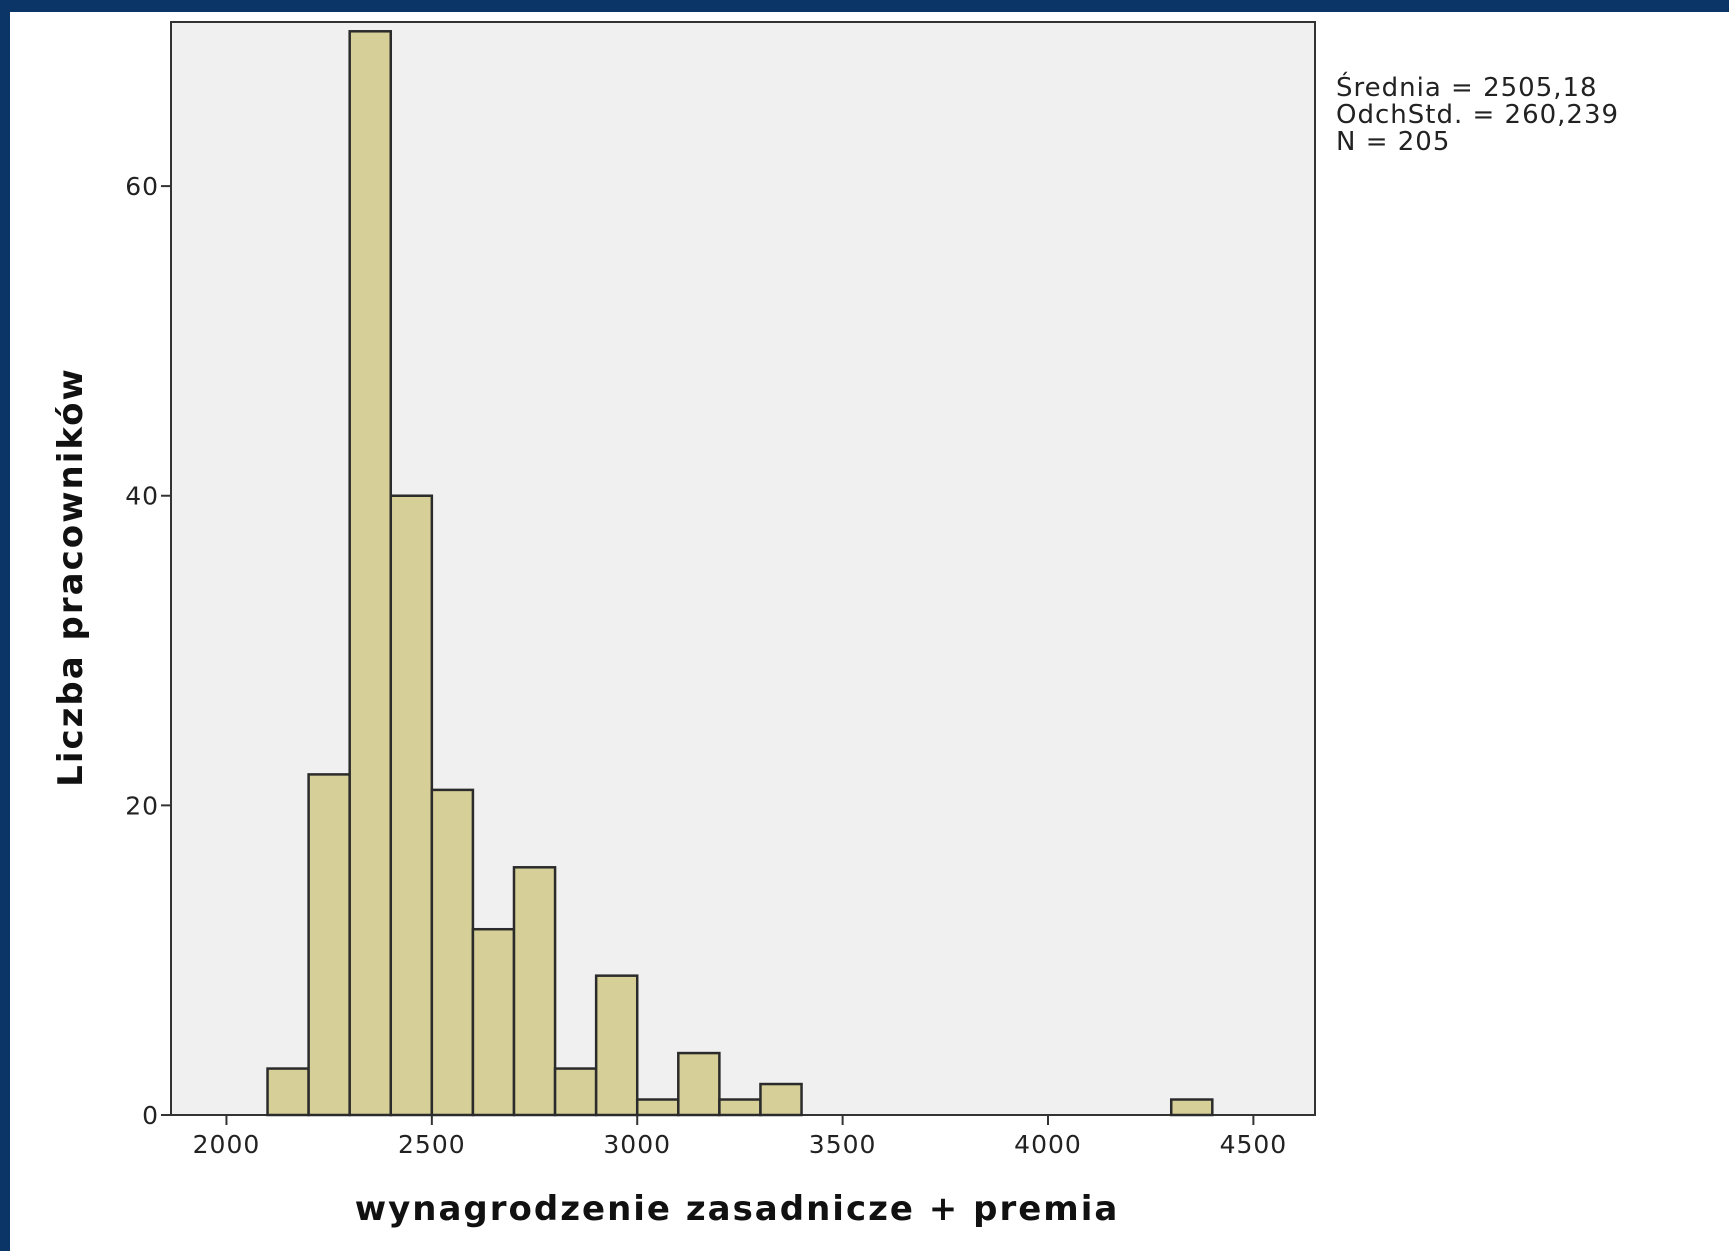 The width and height of the screenshot is (1729, 1251). What do you see at coordinates (1393, 142) in the screenshot?
I see `stats-line: N = 205` at bounding box center [1393, 142].